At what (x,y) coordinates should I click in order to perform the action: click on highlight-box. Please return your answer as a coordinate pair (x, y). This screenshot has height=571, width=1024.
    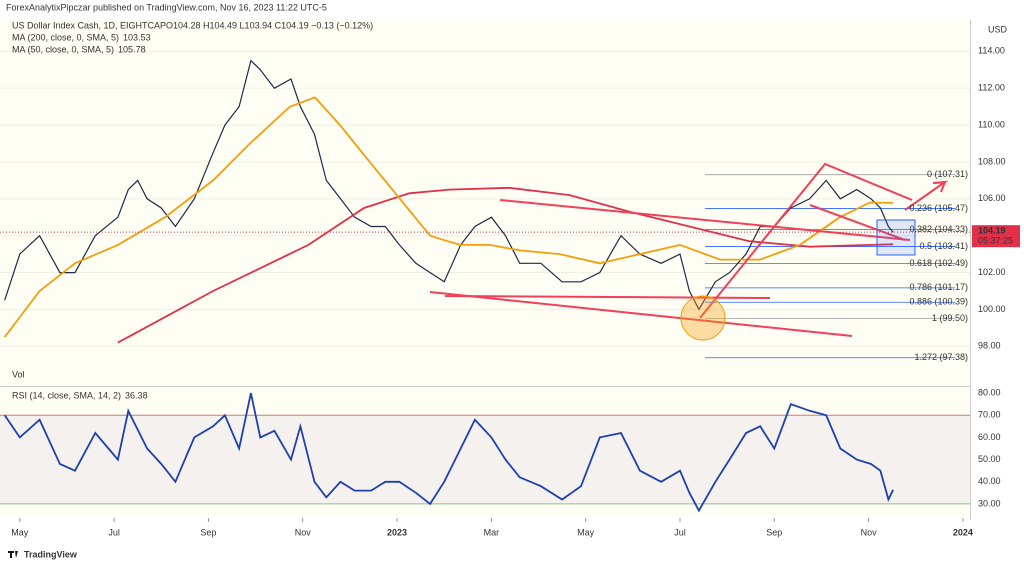
    Looking at the image, I should click on (896, 237).